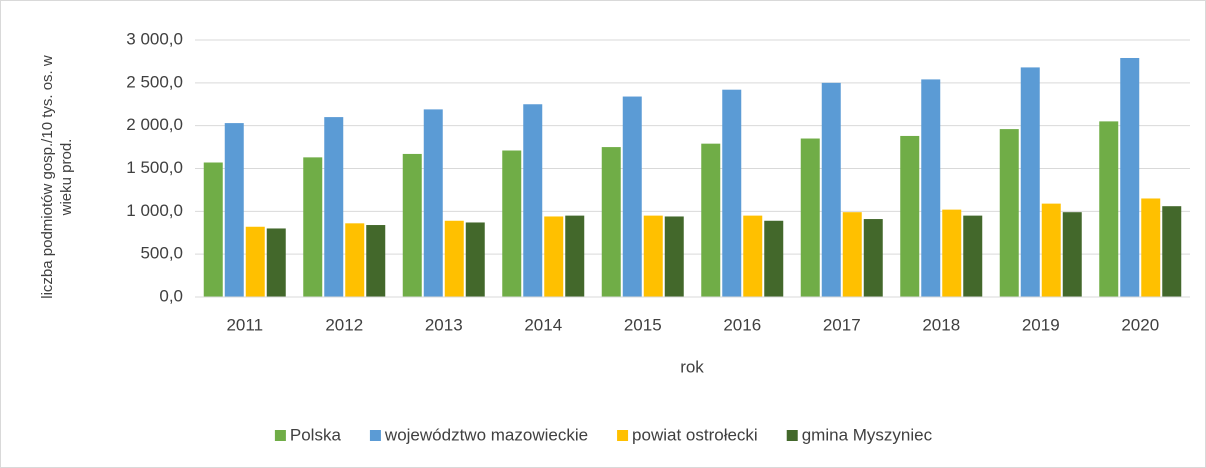 The height and width of the screenshot is (468, 1206). Describe the element at coordinates (171, 295) in the screenshot. I see `y-tick-label: 0,0` at that location.